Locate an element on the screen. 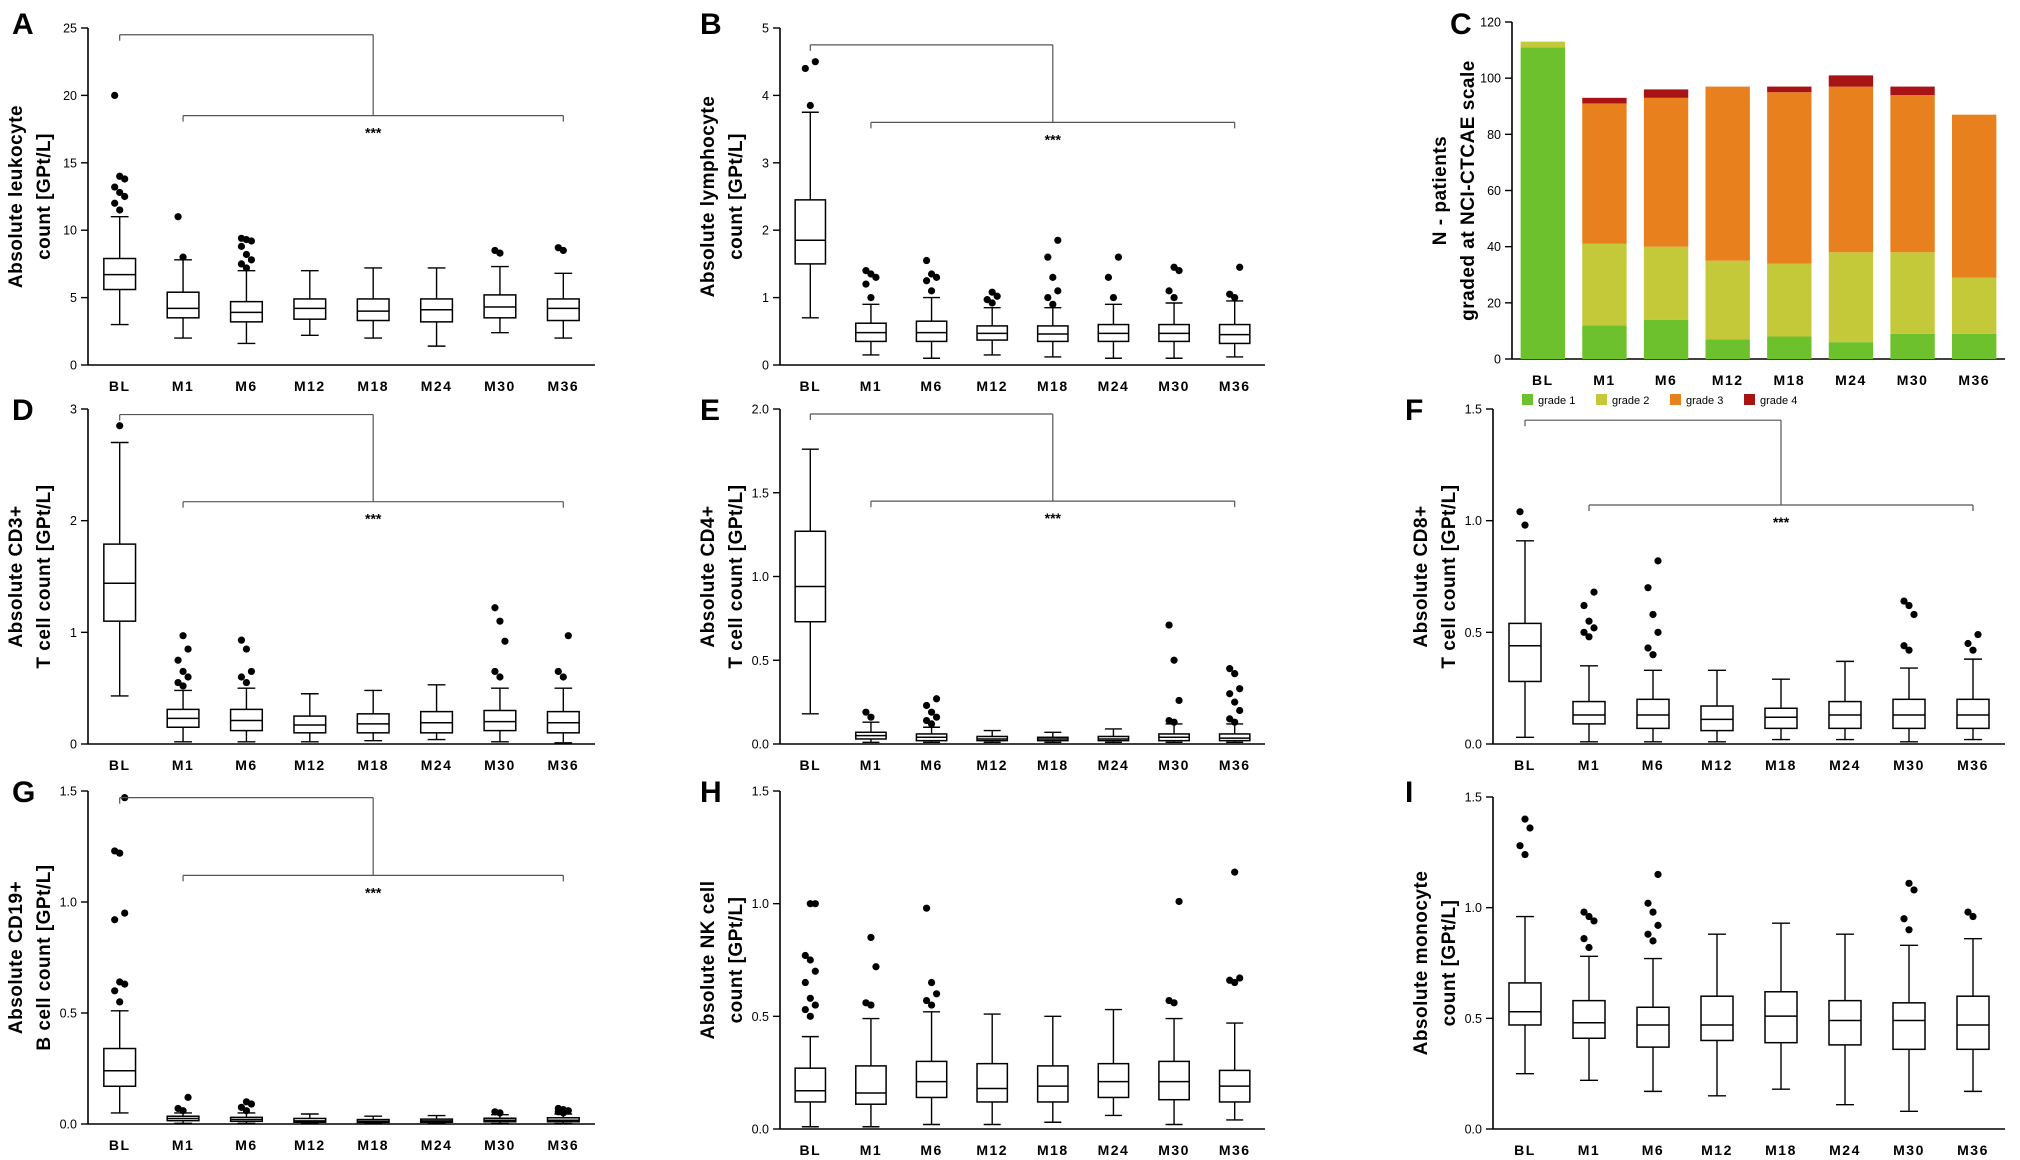  y-axis-label: N - patients graded at NCI-CTCAE scale is located at coordinates (1454, 190).